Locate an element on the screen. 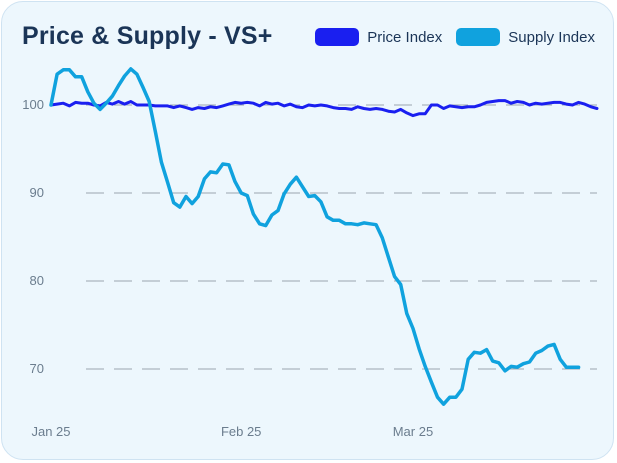 The width and height of the screenshot is (617, 463). legend-label-price: Price Index is located at coordinates (405, 37).